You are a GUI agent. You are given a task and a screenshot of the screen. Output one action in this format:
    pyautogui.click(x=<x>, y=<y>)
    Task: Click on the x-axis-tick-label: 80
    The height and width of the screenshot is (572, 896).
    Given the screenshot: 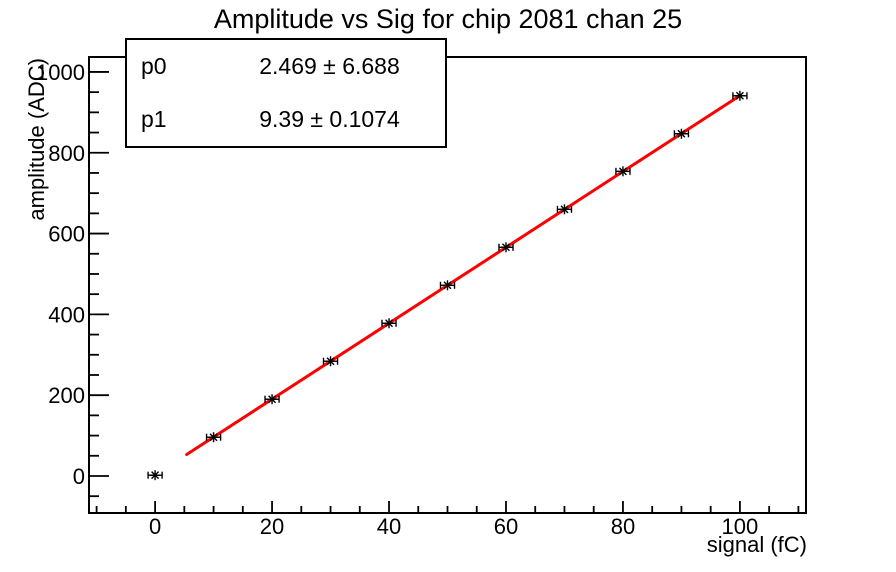 What is the action you would take?
    pyautogui.click(x=623, y=526)
    